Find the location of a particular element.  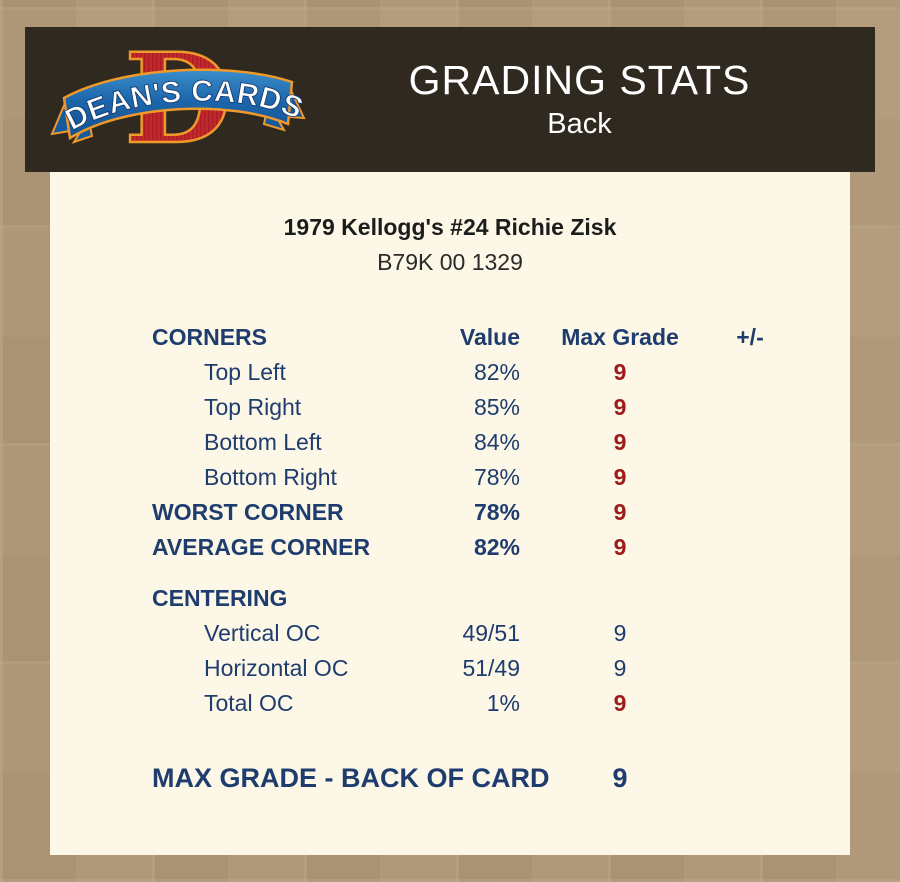

row-label: Top Right is located at coordinates (253, 407).